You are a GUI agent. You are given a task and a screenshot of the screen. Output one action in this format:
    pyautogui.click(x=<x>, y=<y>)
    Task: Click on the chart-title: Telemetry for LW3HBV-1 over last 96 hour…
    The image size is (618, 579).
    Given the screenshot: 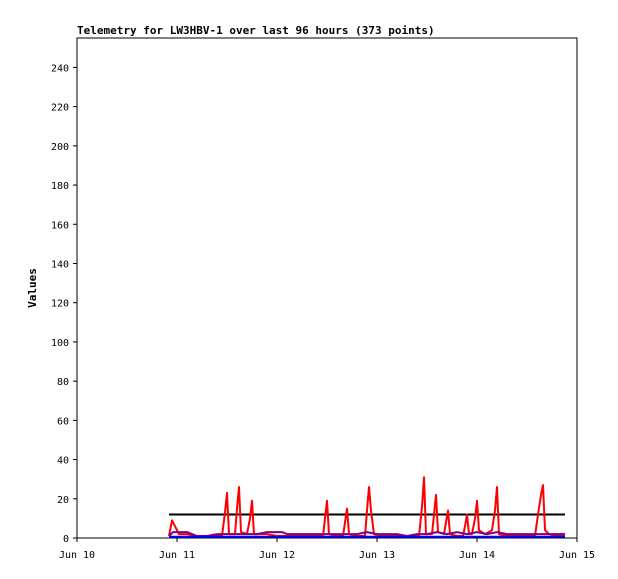 What is the action you would take?
    pyautogui.click(x=256, y=30)
    